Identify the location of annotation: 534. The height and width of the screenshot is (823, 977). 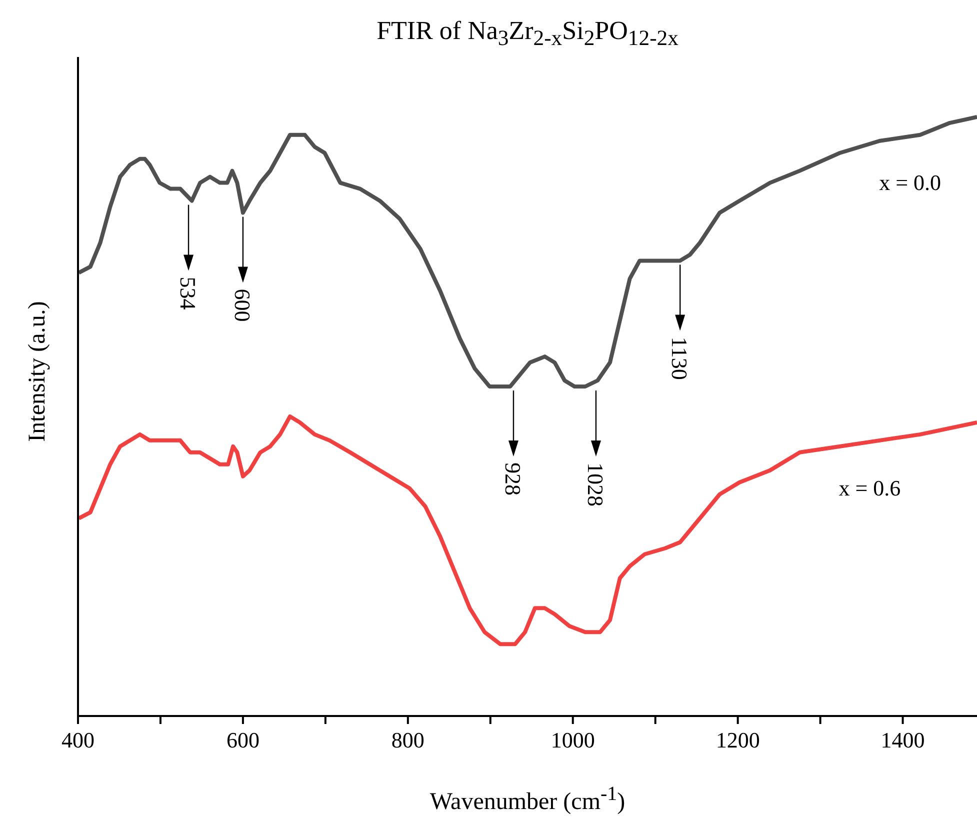
(188, 293).